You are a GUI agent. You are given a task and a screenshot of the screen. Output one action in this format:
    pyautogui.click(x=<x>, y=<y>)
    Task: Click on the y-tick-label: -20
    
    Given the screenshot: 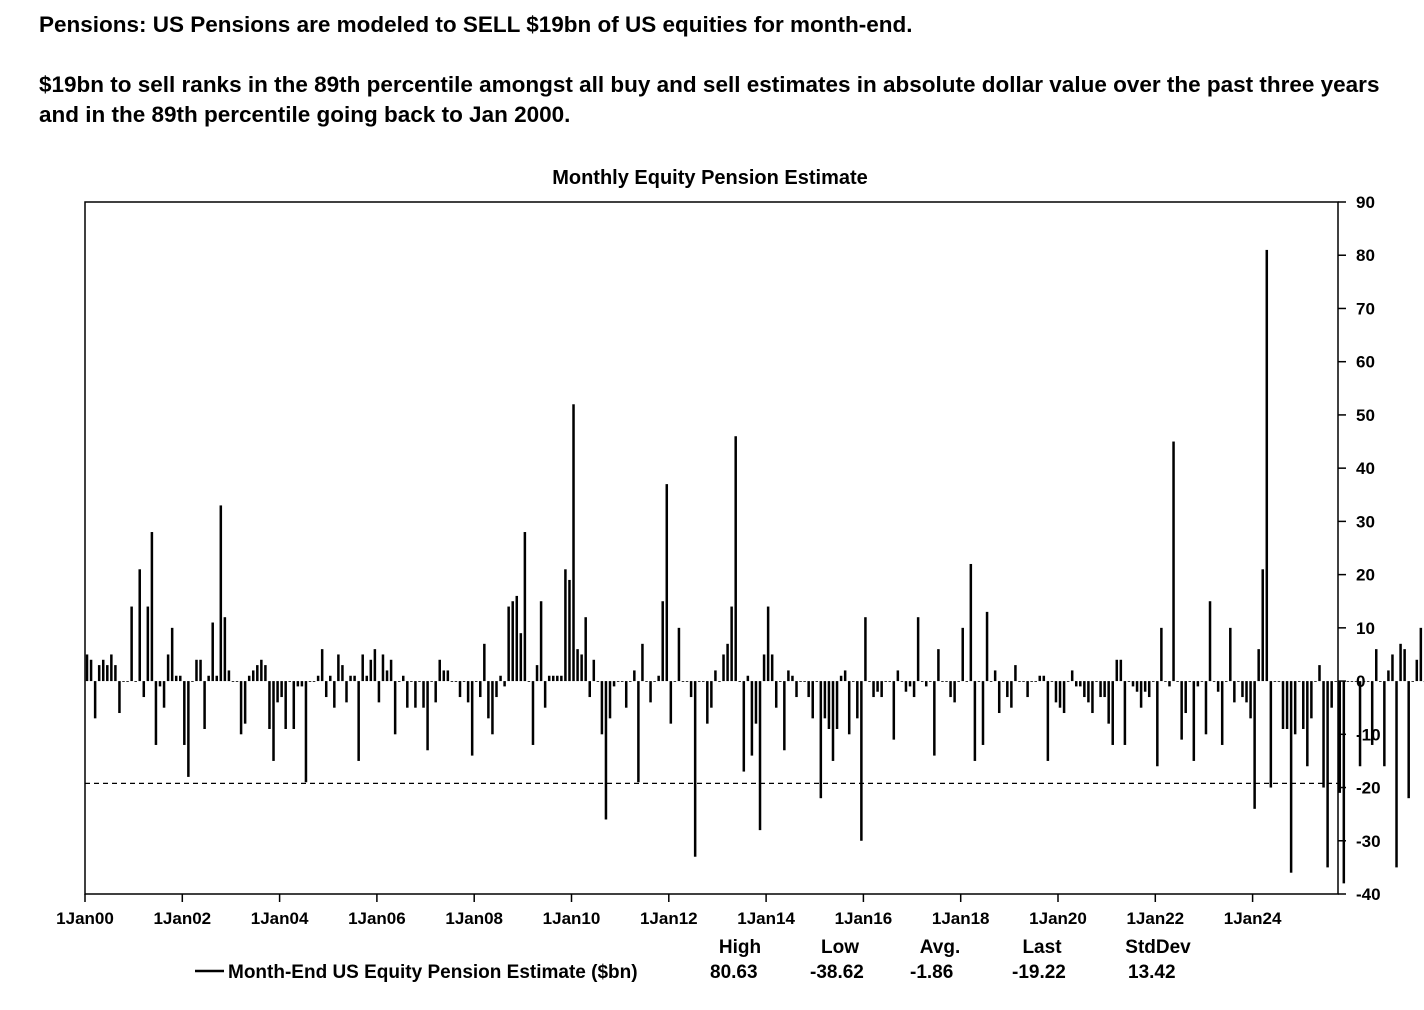 What is the action you would take?
    pyautogui.click(x=1368, y=788)
    